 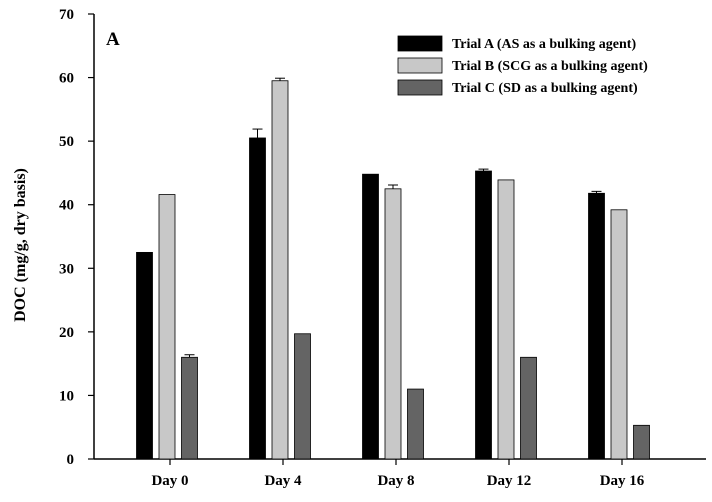 What do you see at coordinates (66, 333) in the screenshot?
I see `y-tick-label: 20` at bounding box center [66, 333].